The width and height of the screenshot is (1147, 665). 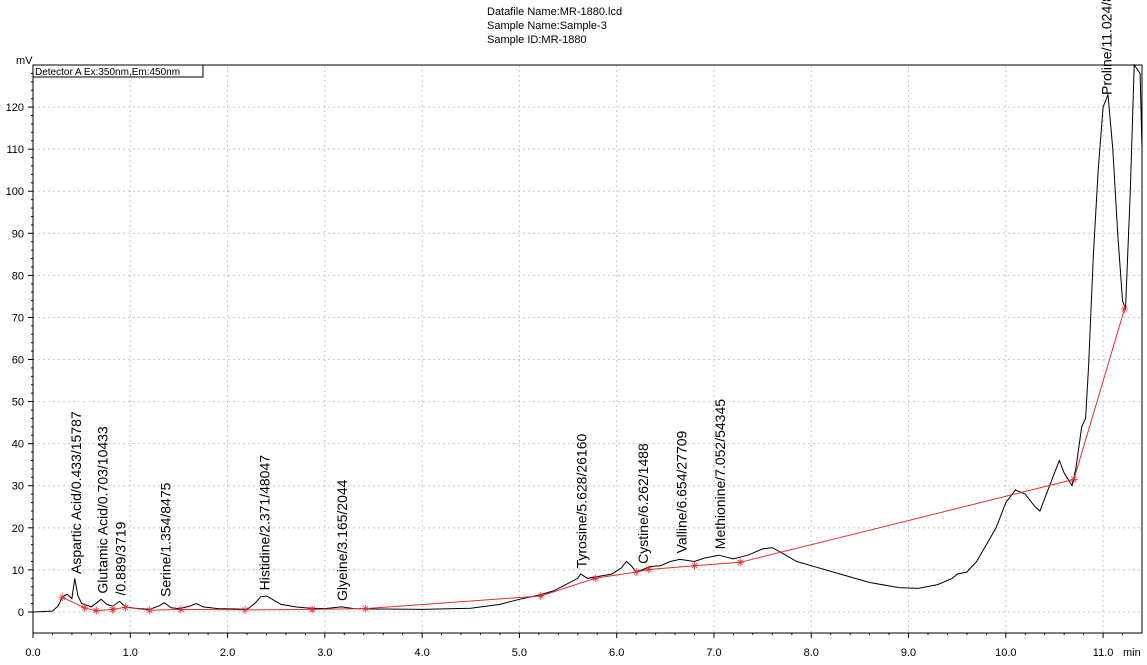 I want to click on x-axis-unit-label: min, so click(x=1132, y=653).